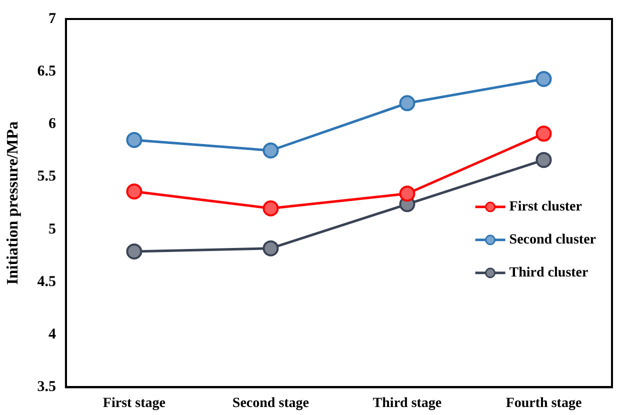 Image resolution: width=621 pixels, height=415 pixels. Describe the element at coordinates (544, 404) in the screenshot. I see `x-tick-label: Fourth stage` at that location.